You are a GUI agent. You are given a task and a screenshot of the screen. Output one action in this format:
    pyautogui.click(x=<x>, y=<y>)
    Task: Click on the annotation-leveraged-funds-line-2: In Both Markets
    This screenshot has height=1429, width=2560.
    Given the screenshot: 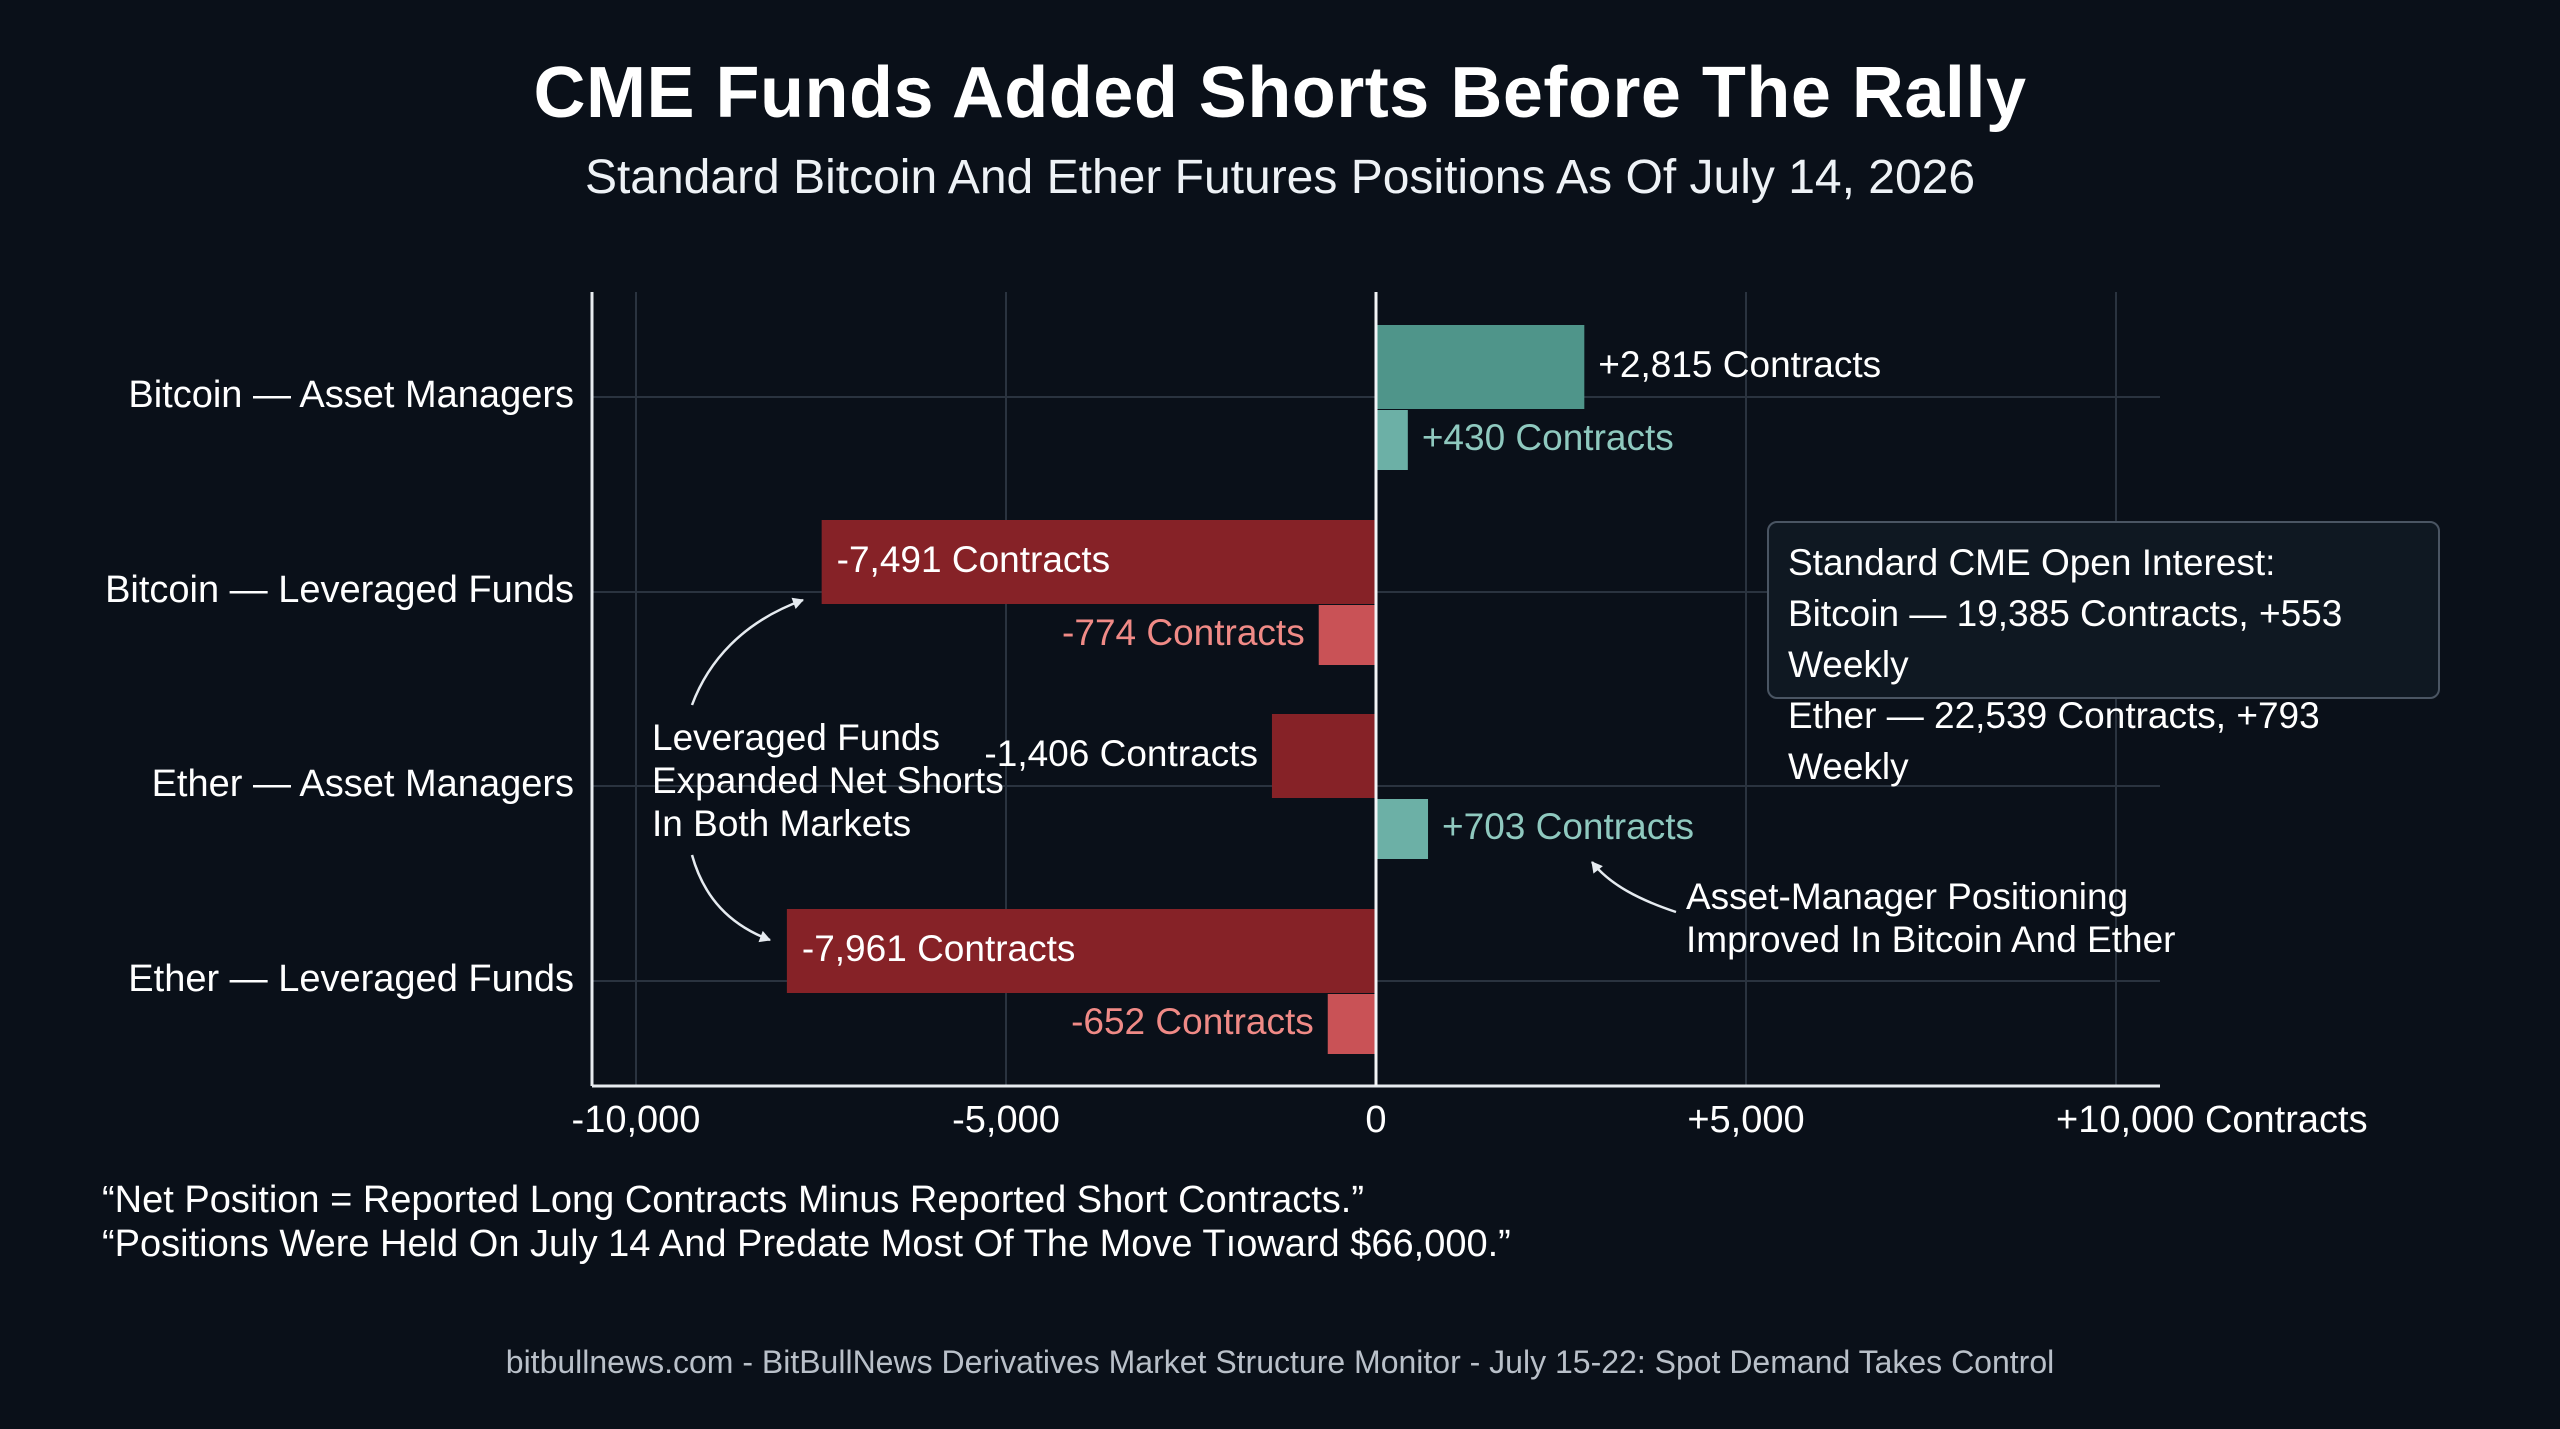 What is the action you would take?
    pyautogui.click(x=781, y=823)
    